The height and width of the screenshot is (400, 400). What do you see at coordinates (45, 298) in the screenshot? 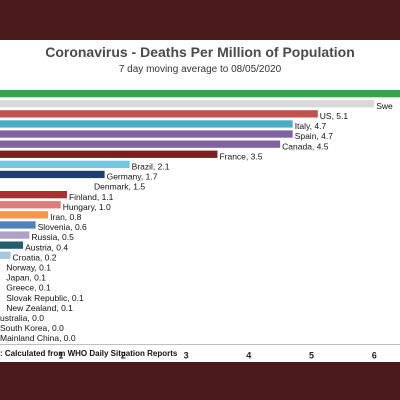
I see `bar-label-20: Slovak Republic, 0.1` at bounding box center [45, 298].